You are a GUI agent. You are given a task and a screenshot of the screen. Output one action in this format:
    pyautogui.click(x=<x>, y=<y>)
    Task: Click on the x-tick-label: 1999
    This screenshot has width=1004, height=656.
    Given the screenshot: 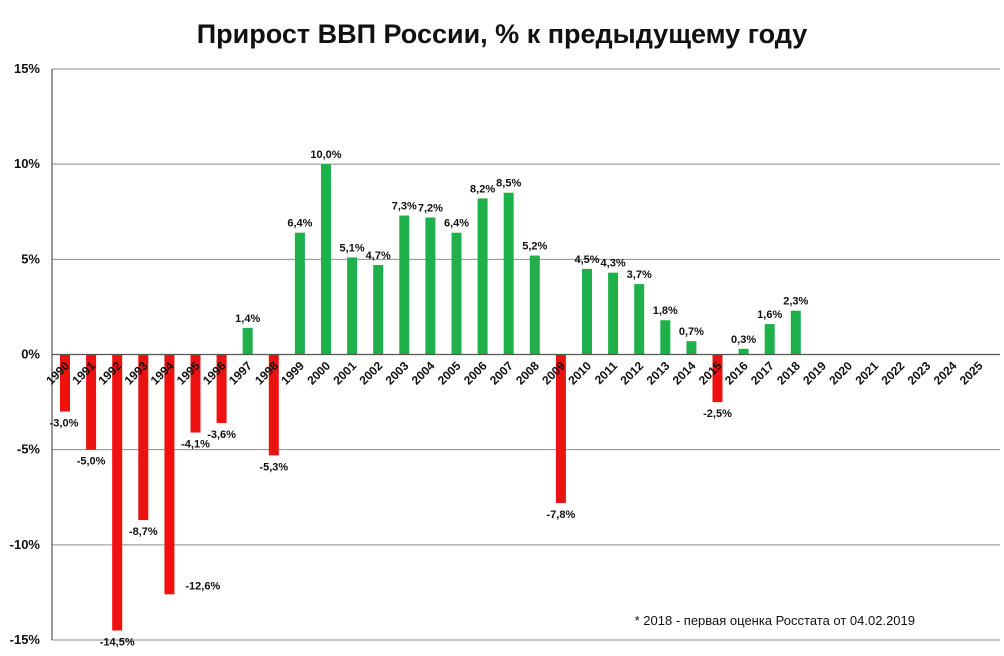 What is the action you would take?
    pyautogui.click(x=292, y=372)
    